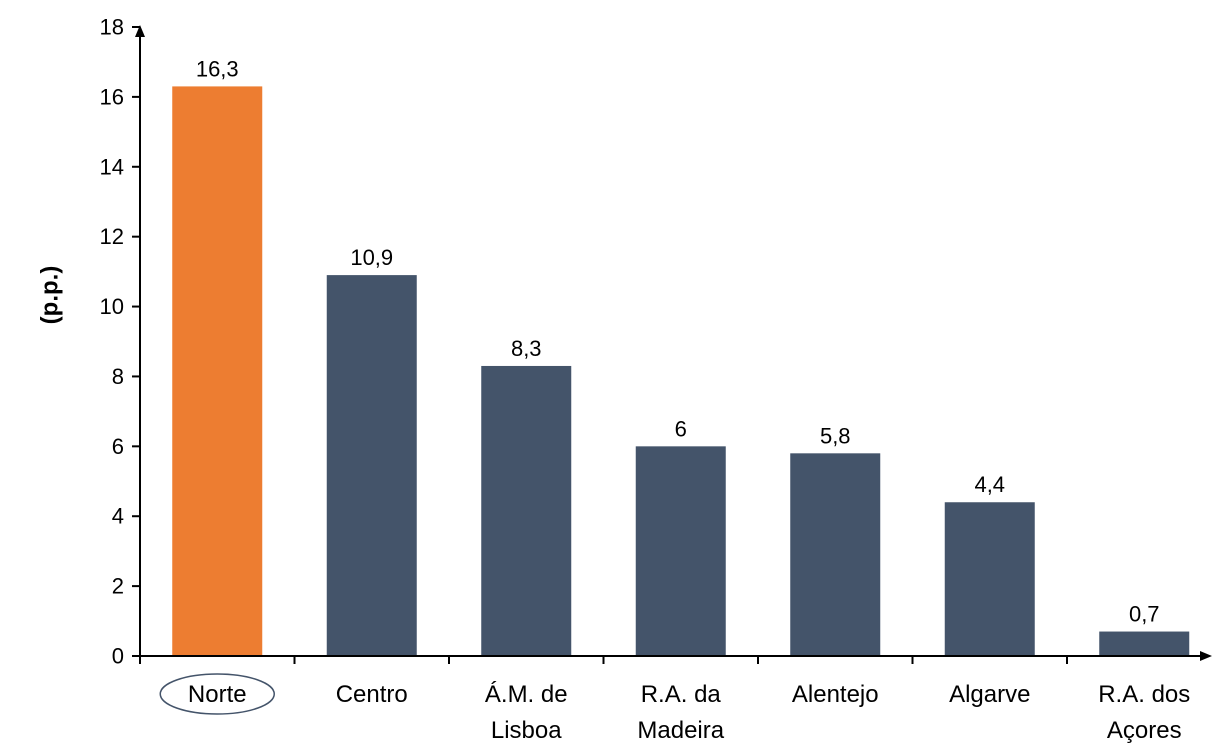  I want to click on y-axis-label: (p.p.), so click(50, 295).